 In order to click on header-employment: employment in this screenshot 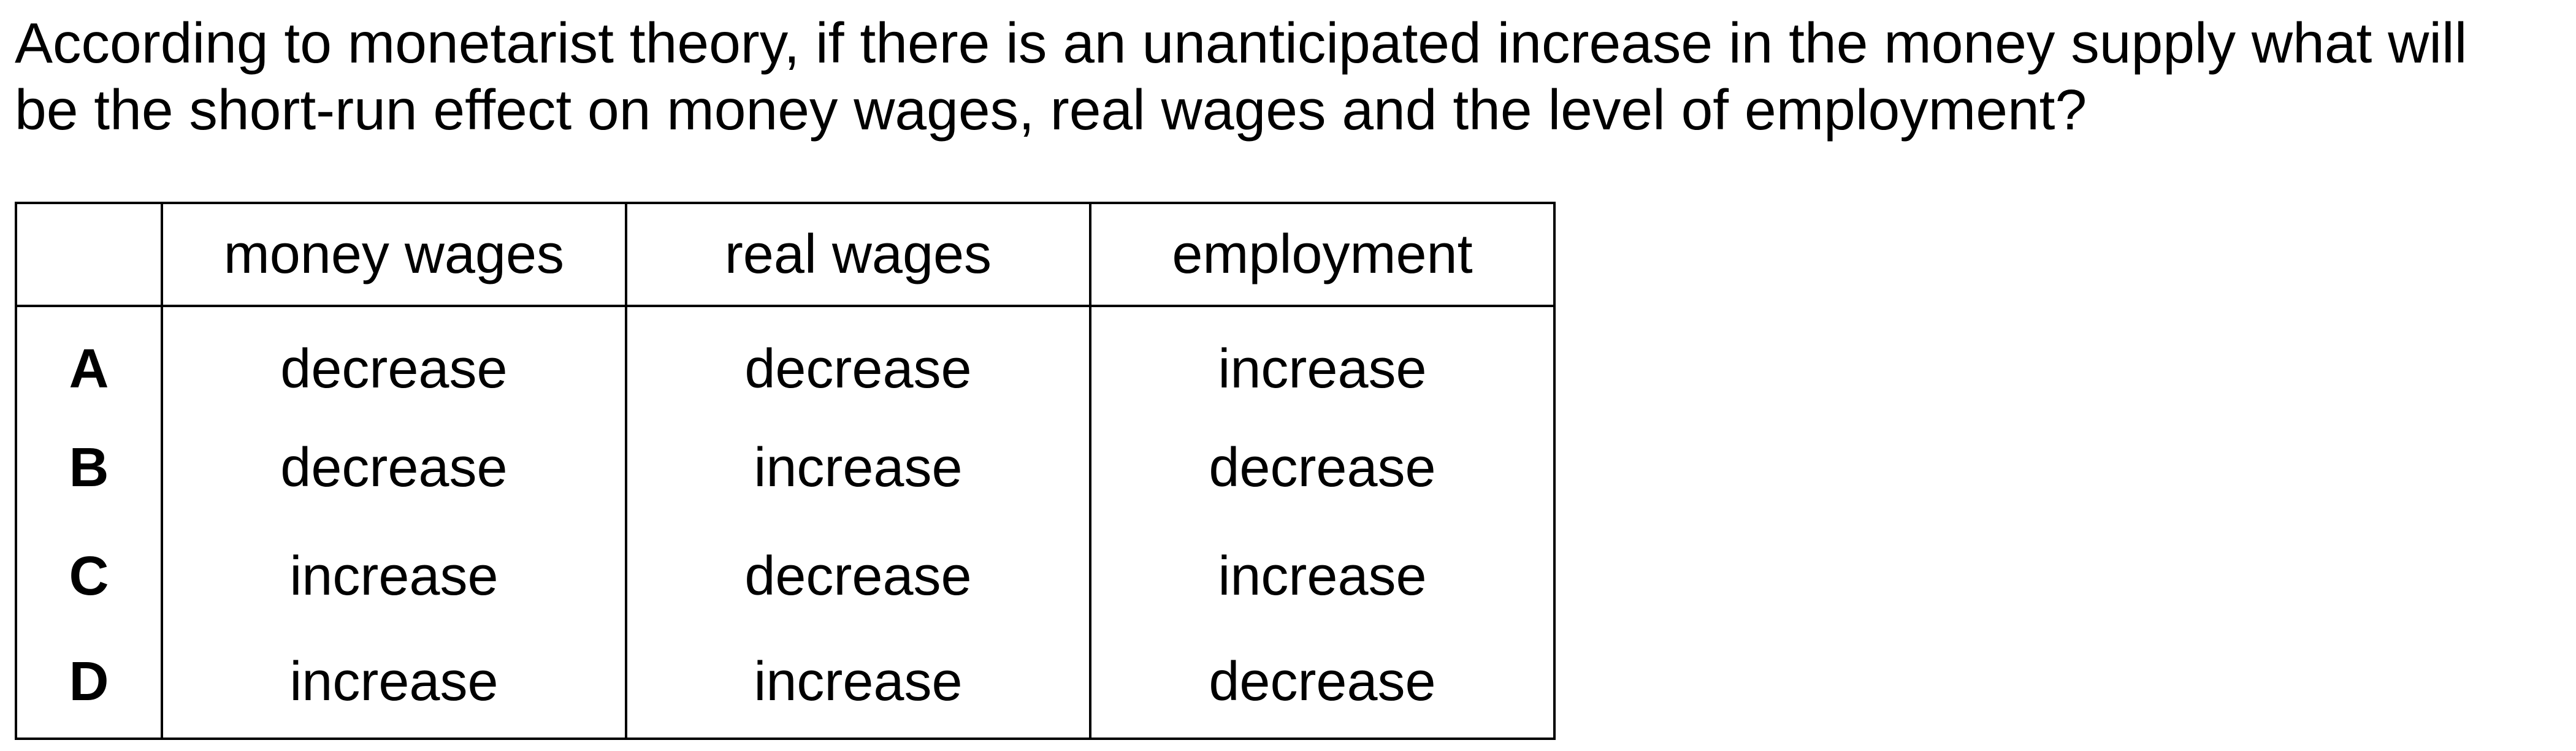, I will do `click(1322, 254)`.